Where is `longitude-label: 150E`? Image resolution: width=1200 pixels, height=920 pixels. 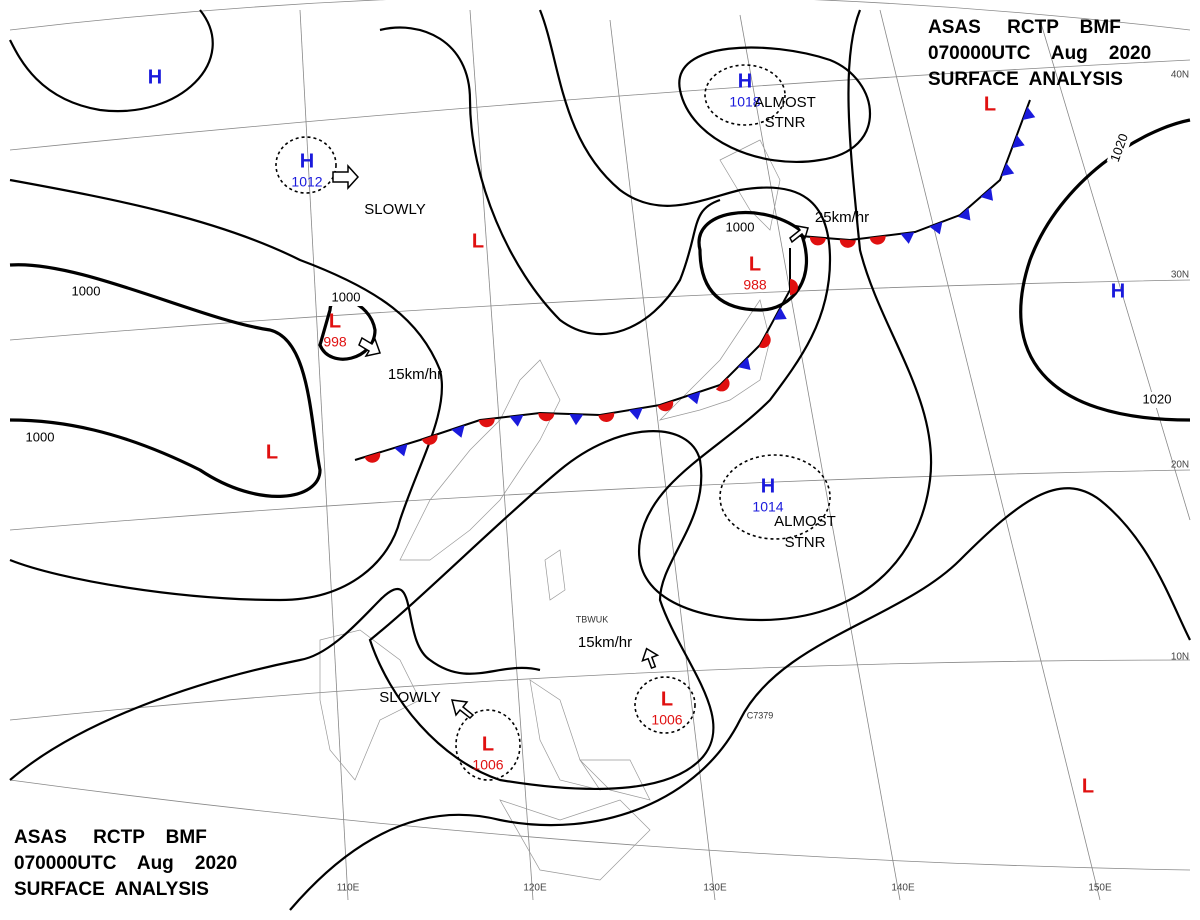 longitude-label: 150E is located at coordinates (1100, 888).